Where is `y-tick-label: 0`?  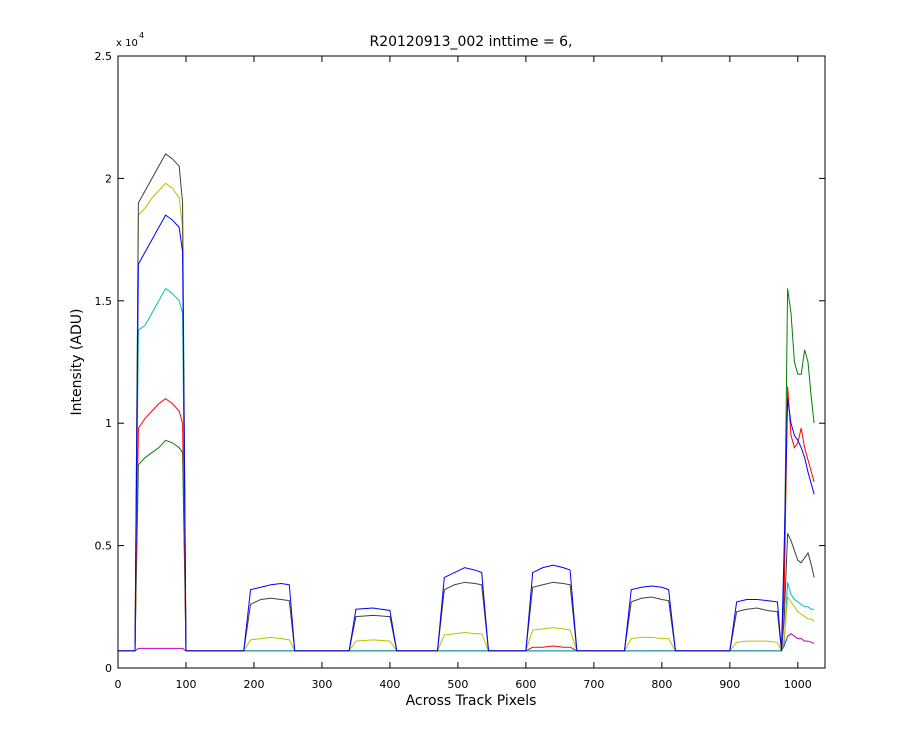
y-tick-label: 0 is located at coordinates (108, 668).